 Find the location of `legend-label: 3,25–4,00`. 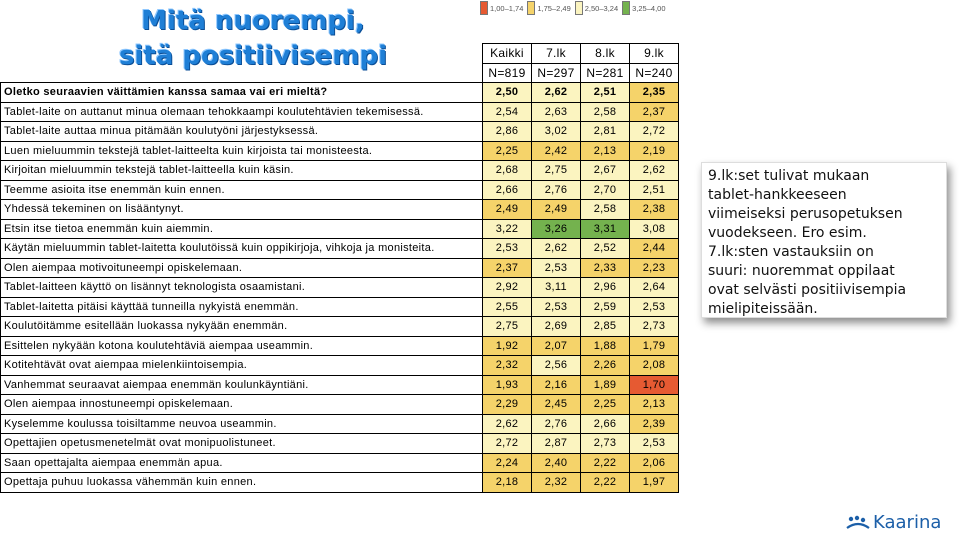

legend-label: 3,25–4,00 is located at coordinates (649, 8).